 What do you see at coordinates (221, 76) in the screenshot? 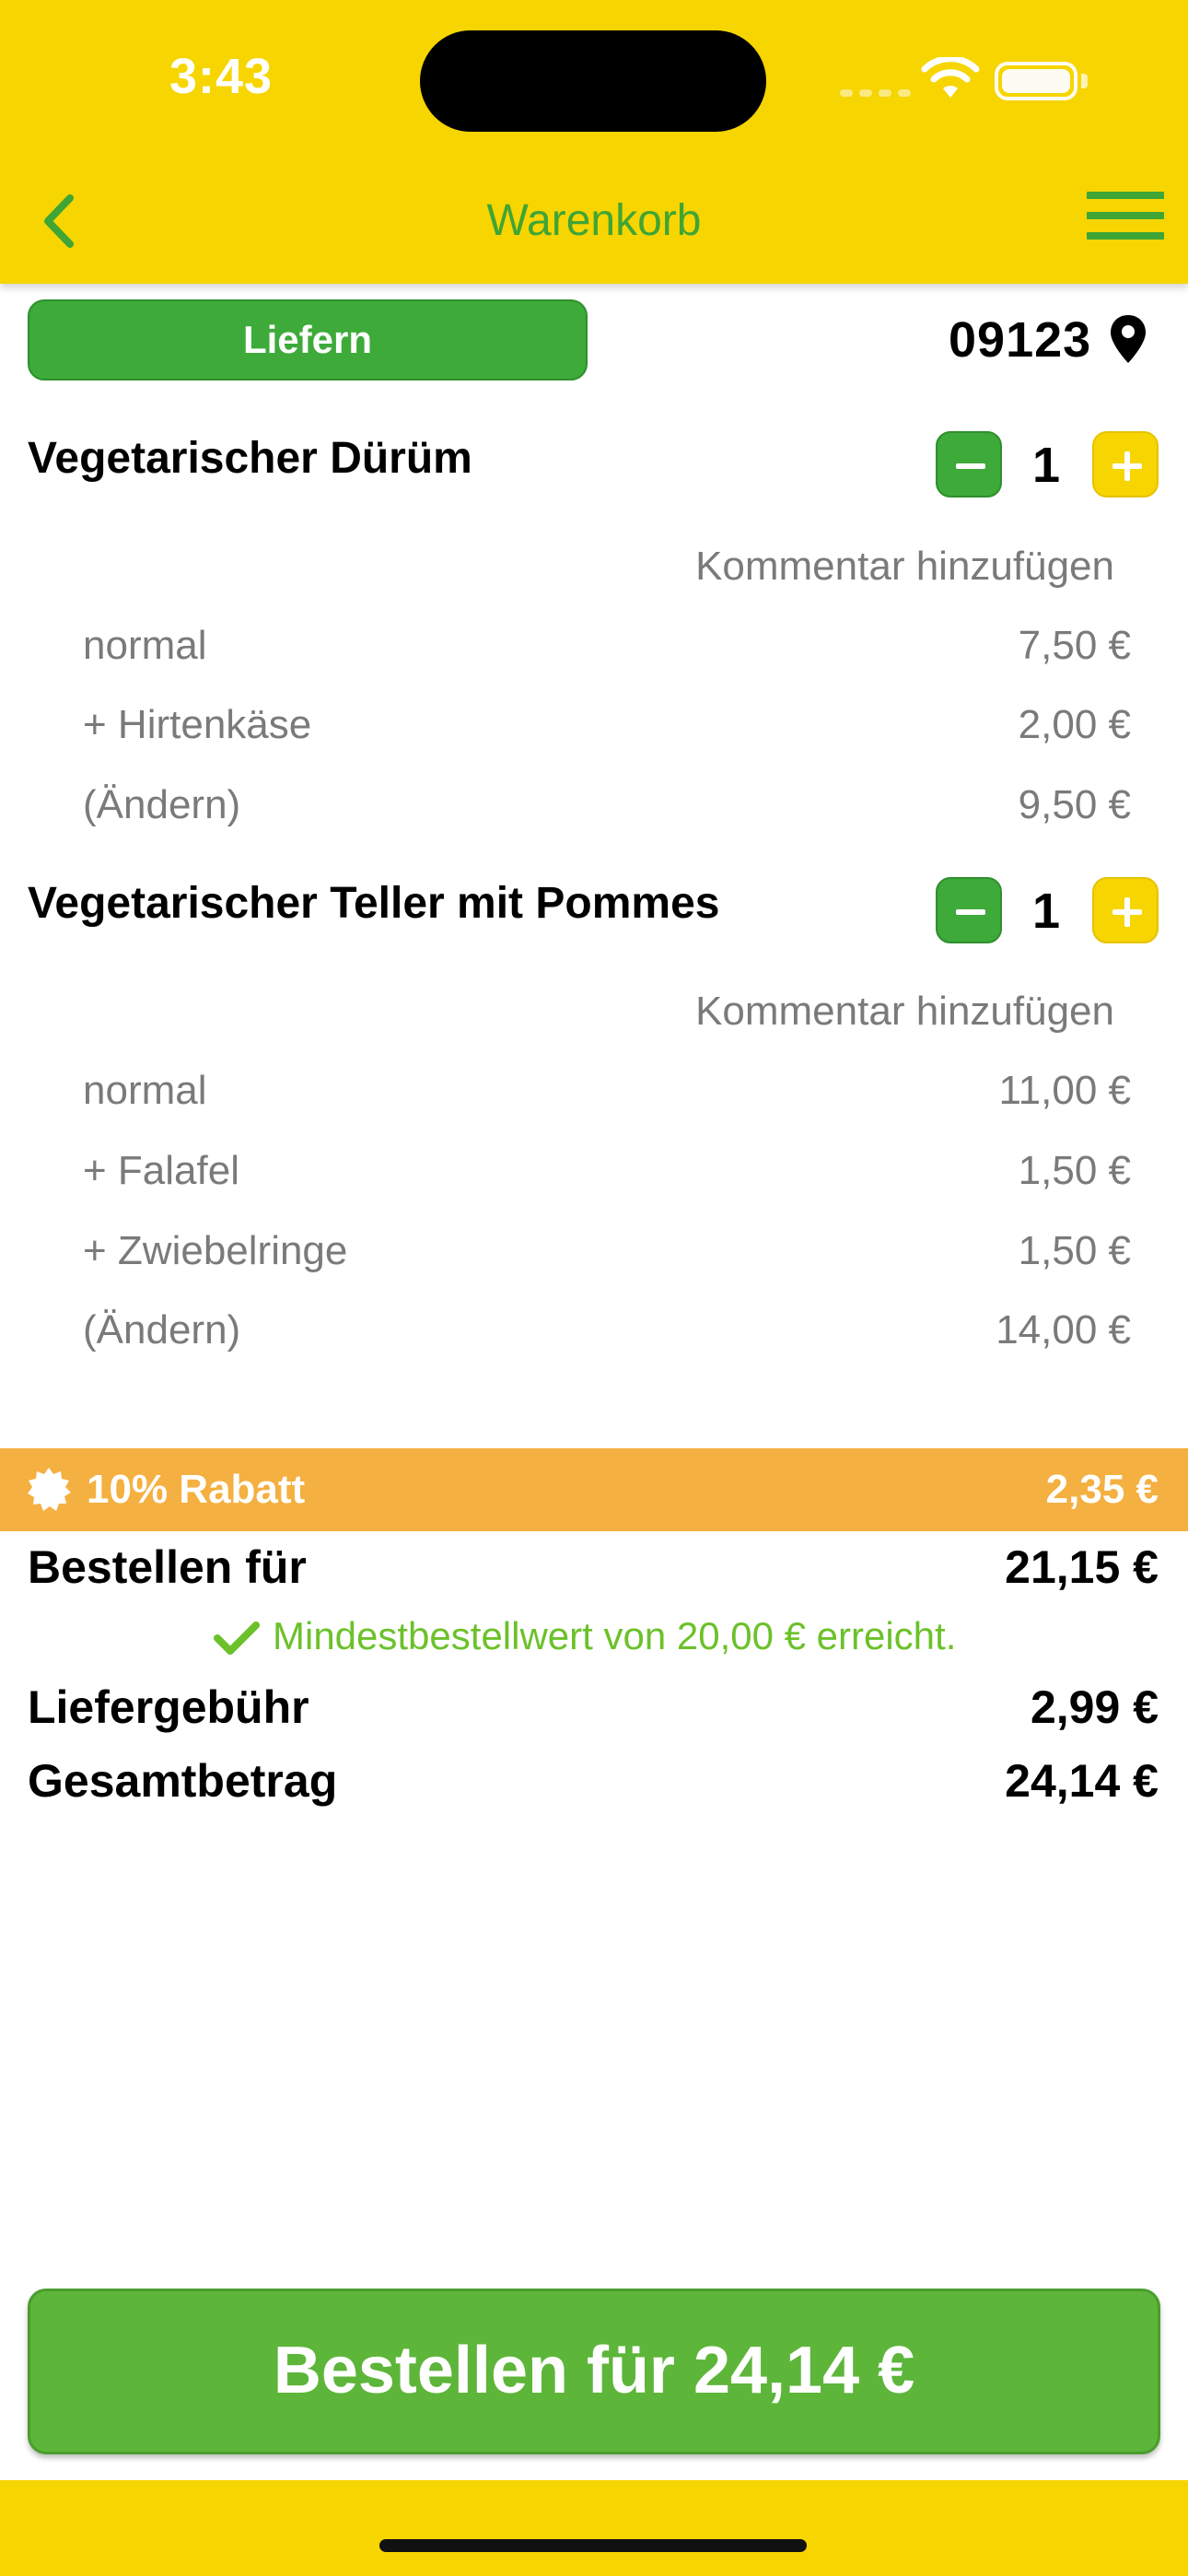
I see `status-time: 3:43` at bounding box center [221, 76].